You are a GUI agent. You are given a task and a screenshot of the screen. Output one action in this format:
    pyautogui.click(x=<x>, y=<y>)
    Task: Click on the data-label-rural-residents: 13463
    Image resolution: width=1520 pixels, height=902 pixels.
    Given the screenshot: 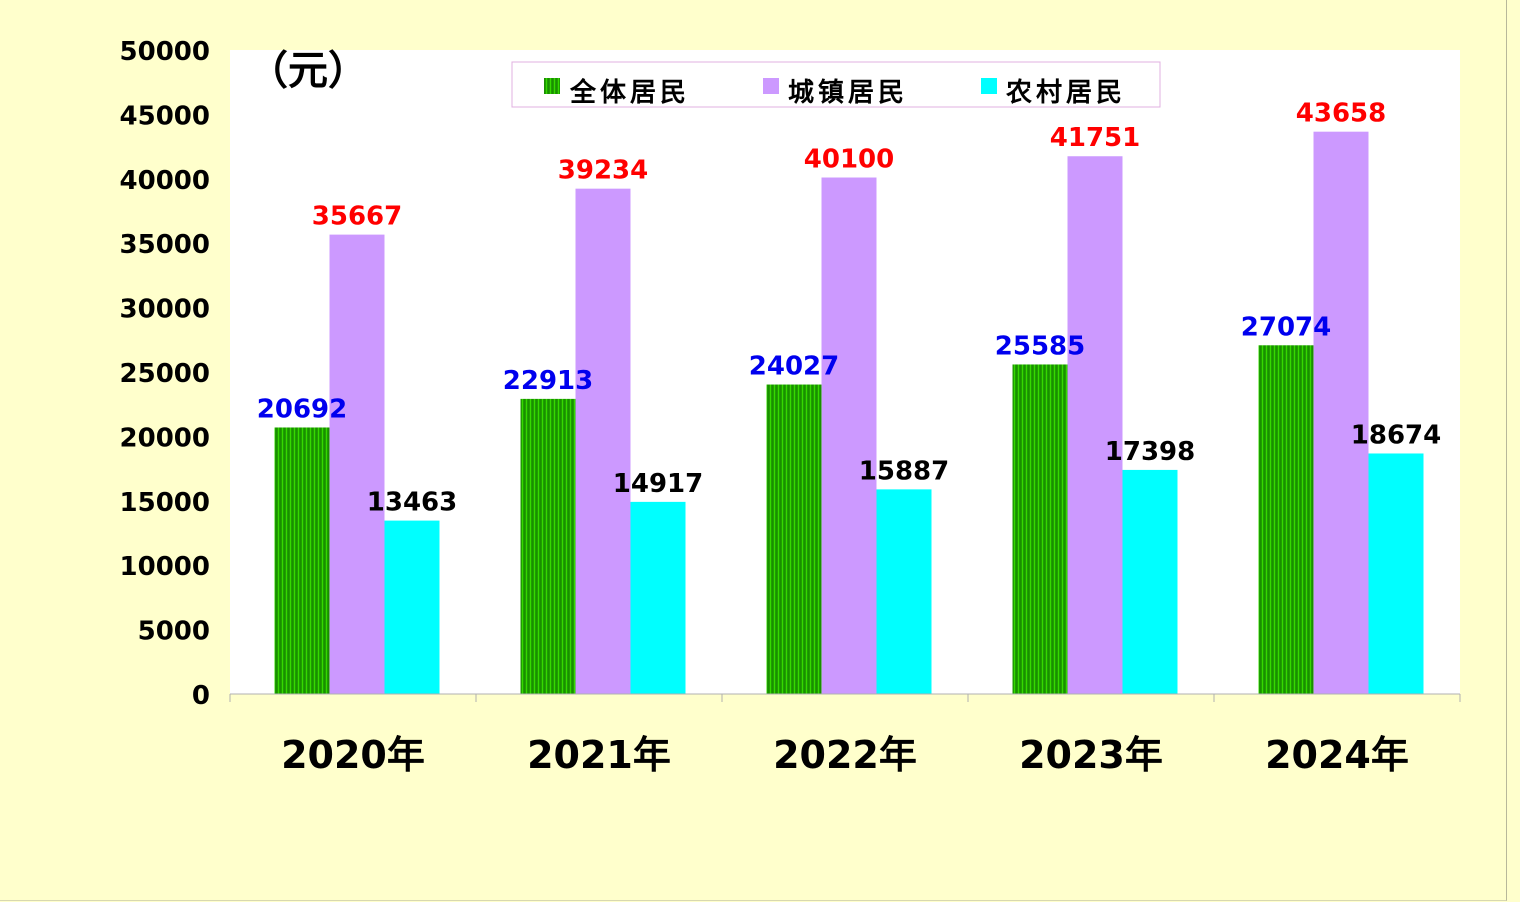 What is the action you would take?
    pyautogui.click(x=412, y=503)
    